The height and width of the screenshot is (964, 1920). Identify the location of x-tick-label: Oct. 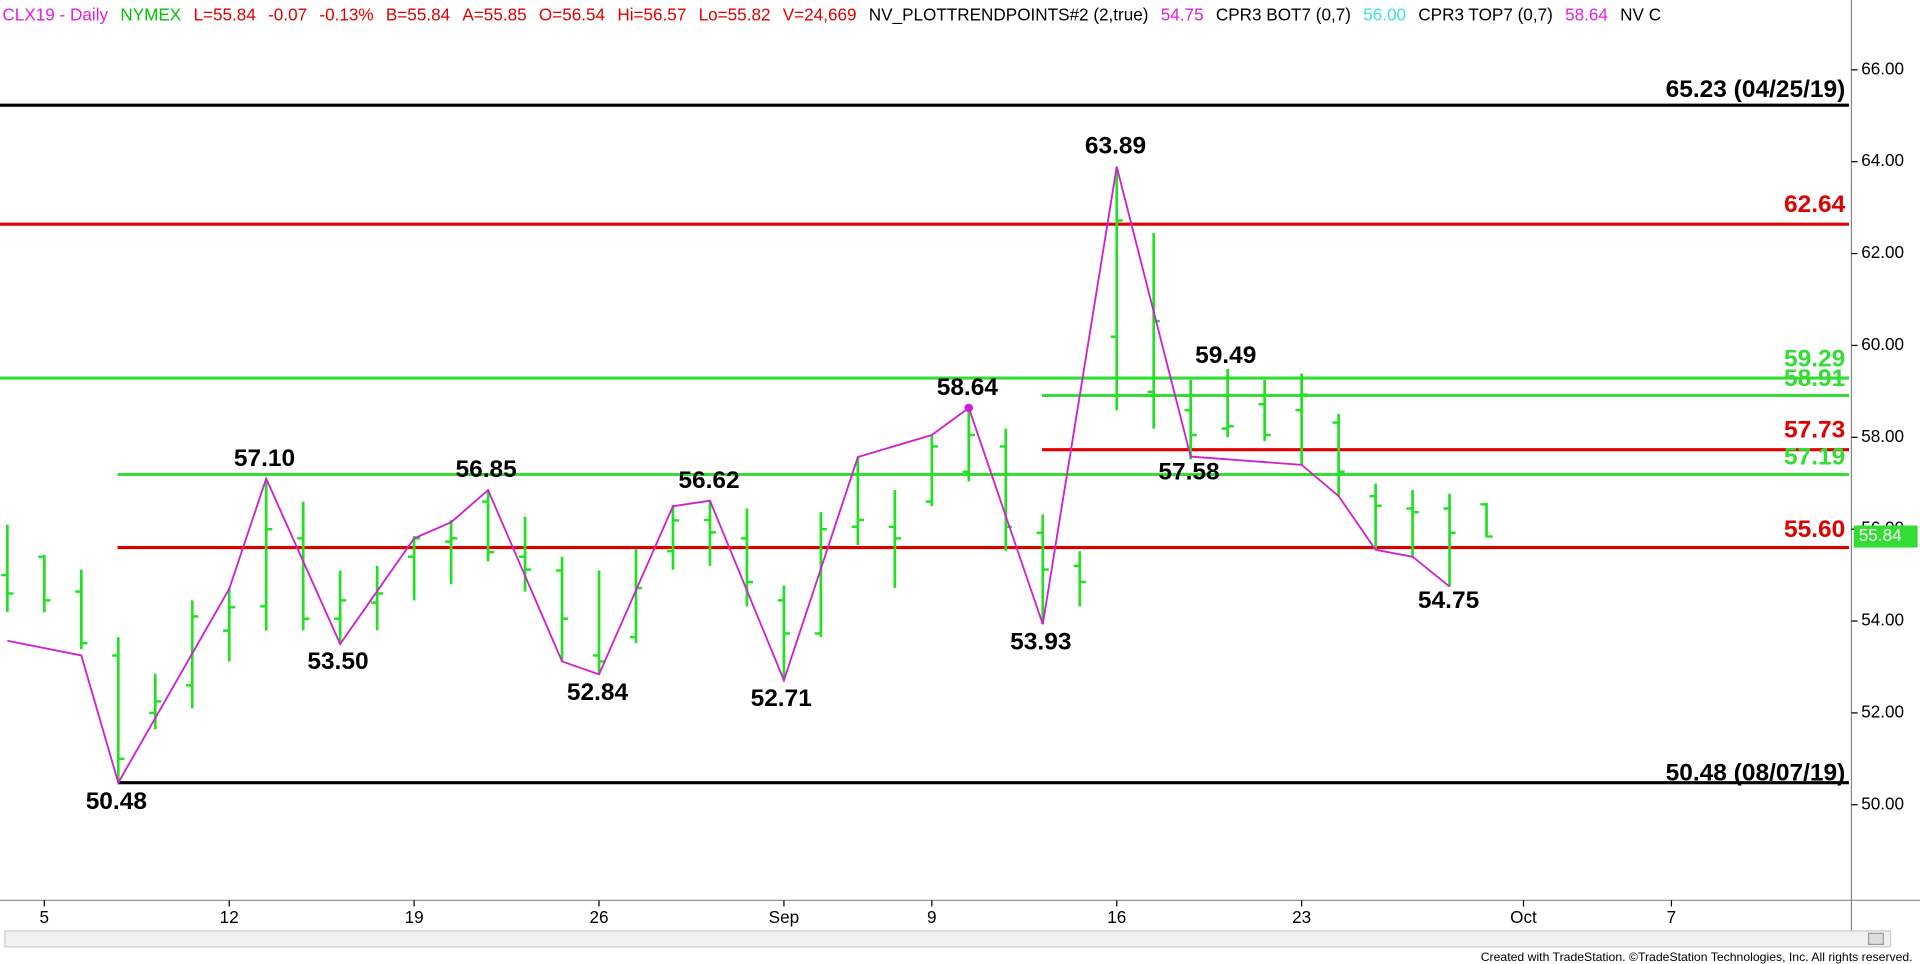
(1523, 917).